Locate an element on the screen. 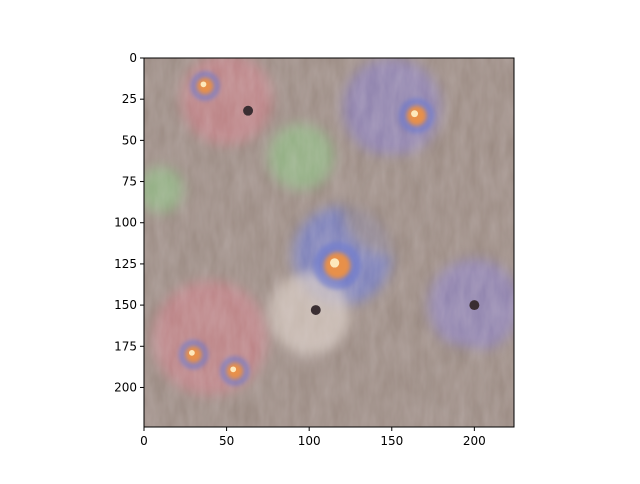 Image resolution: width=640 pixels, height=484 pixels. x-tick-label: 150 is located at coordinates (391, 441).